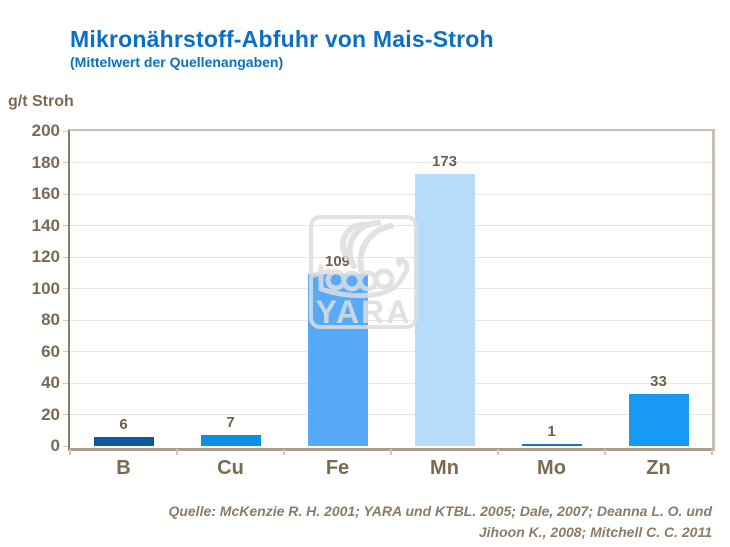 The image size is (730, 547). Describe the element at coordinates (444, 468) in the screenshot. I see `x-category-label-Mn: Mn` at that location.